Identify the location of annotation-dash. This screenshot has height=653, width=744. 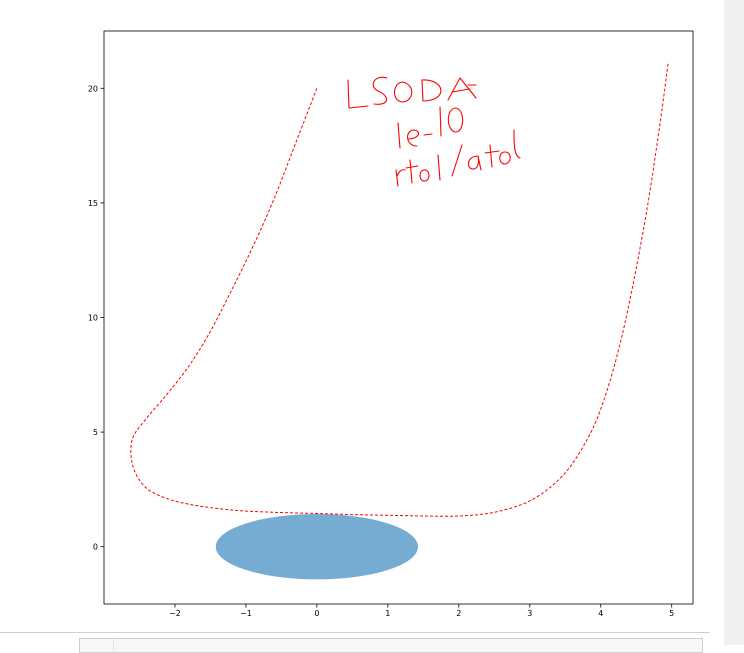
(428, 134).